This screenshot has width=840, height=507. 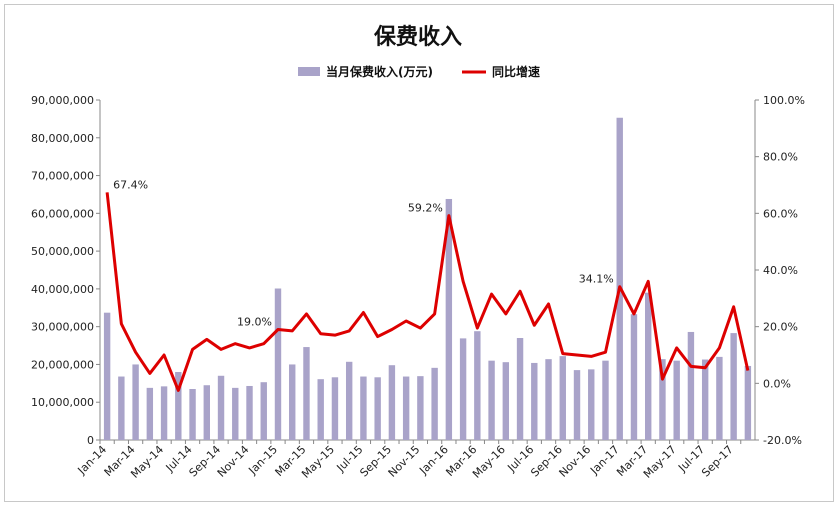 I want to click on legend-line-label: 同比增速, so click(x=516, y=71).